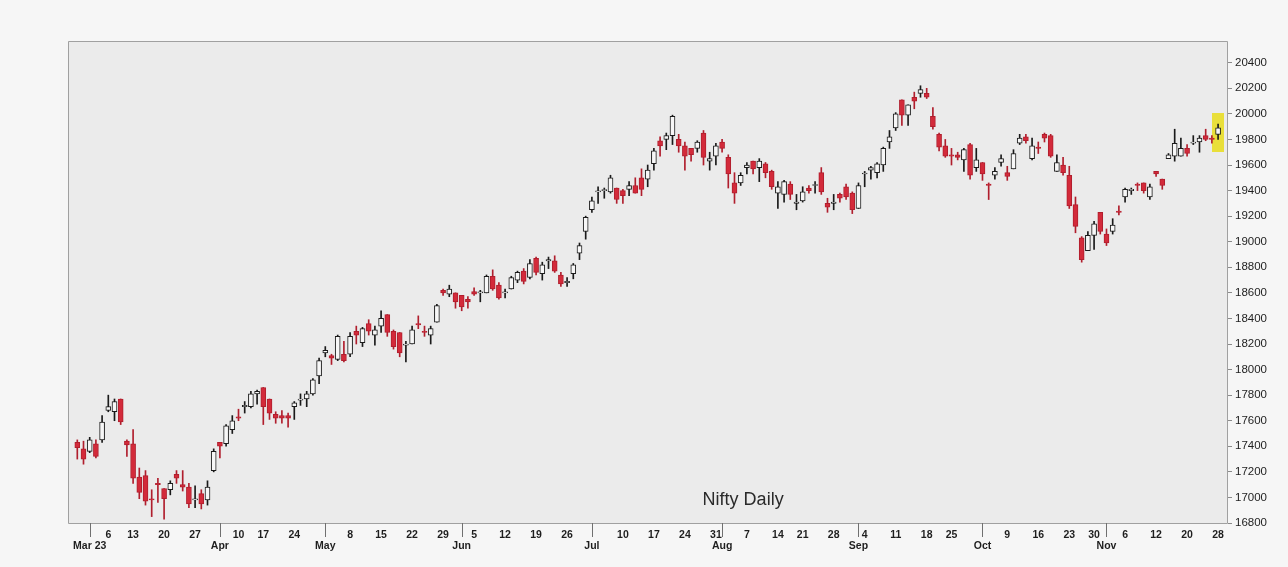 The image size is (1288, 567). Describe the element at coordinates (381, 534) in the screenshot. I see `x-tick-label: 15` at that location.